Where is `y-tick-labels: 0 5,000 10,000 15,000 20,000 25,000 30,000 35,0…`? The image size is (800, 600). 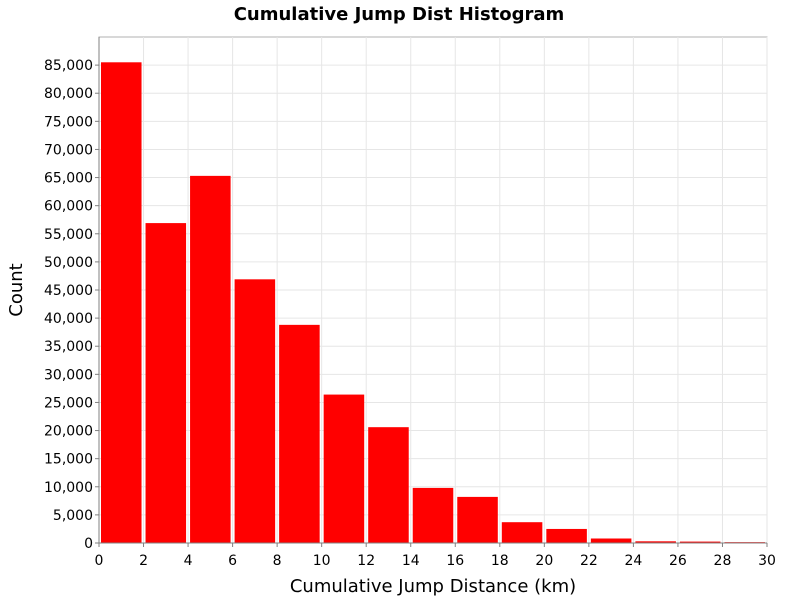
y-tick-labels: 0 5,000 10,000 15,000 20,000 25,000 30,000 35,0… is located at coordinates (71, 305).